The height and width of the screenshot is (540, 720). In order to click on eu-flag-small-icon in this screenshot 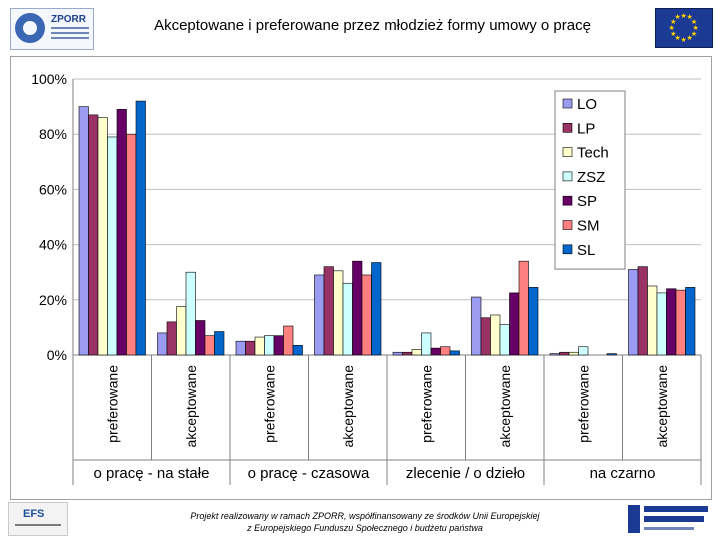, I will do `click(634, 519)`.